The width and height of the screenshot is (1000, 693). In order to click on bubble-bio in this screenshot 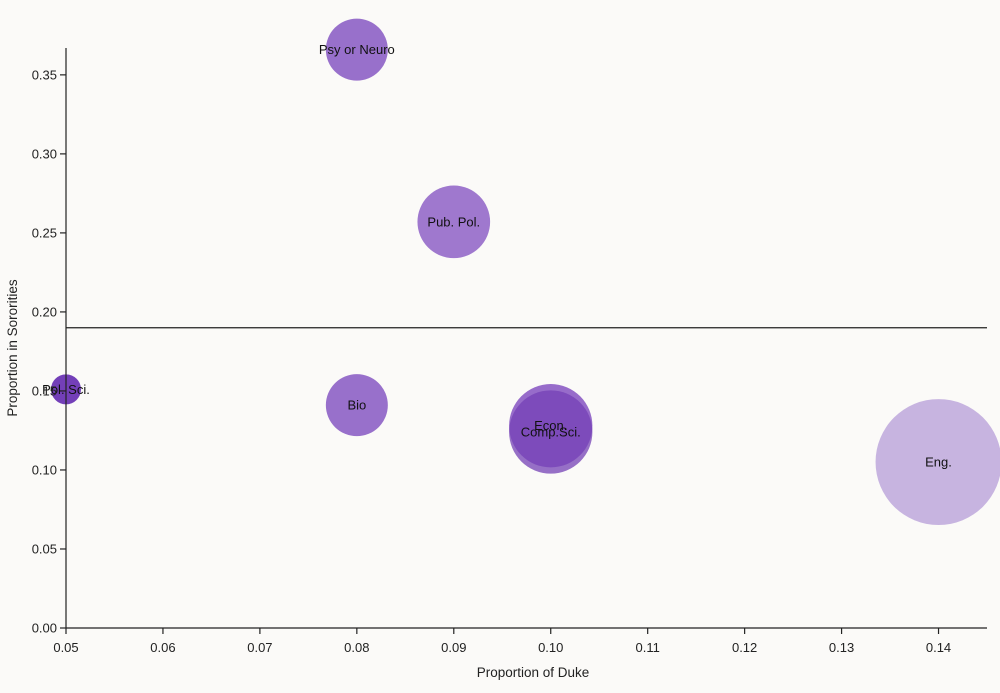, I will do `click(356, 405)`.